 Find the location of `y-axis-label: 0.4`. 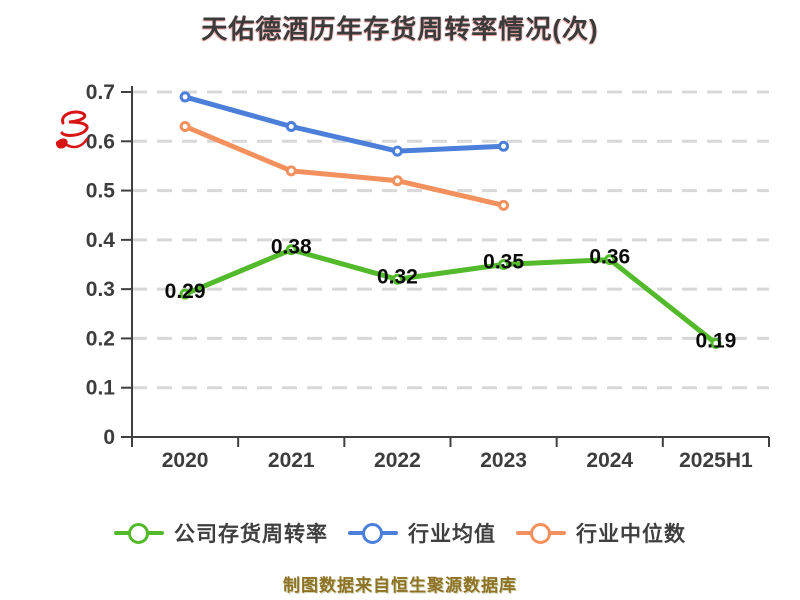

y-axis-label: 0.4 is located at coordinates (101, 240).